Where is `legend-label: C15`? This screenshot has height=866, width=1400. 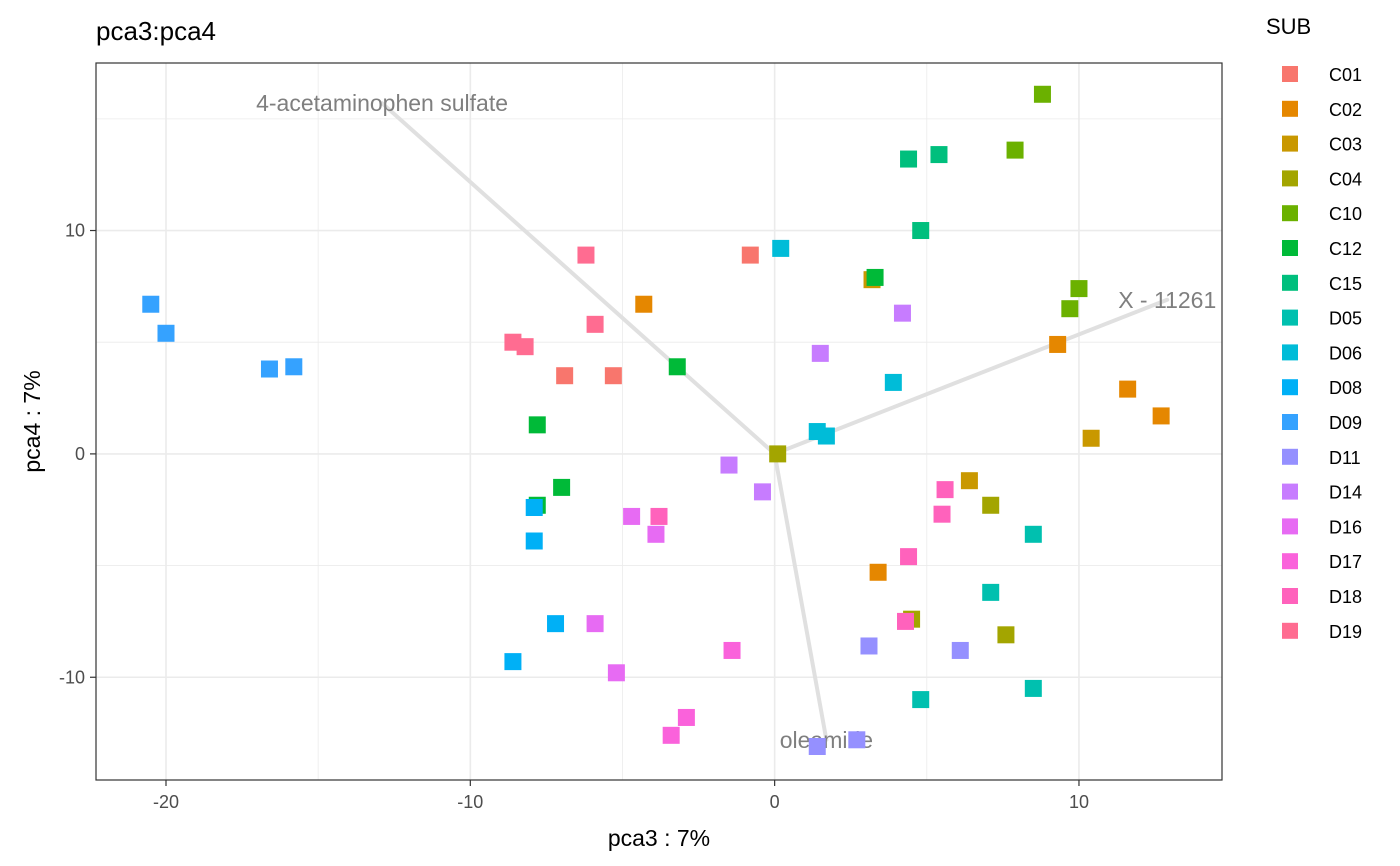 legend-label: C15 is located at coordinates (1345, 284).